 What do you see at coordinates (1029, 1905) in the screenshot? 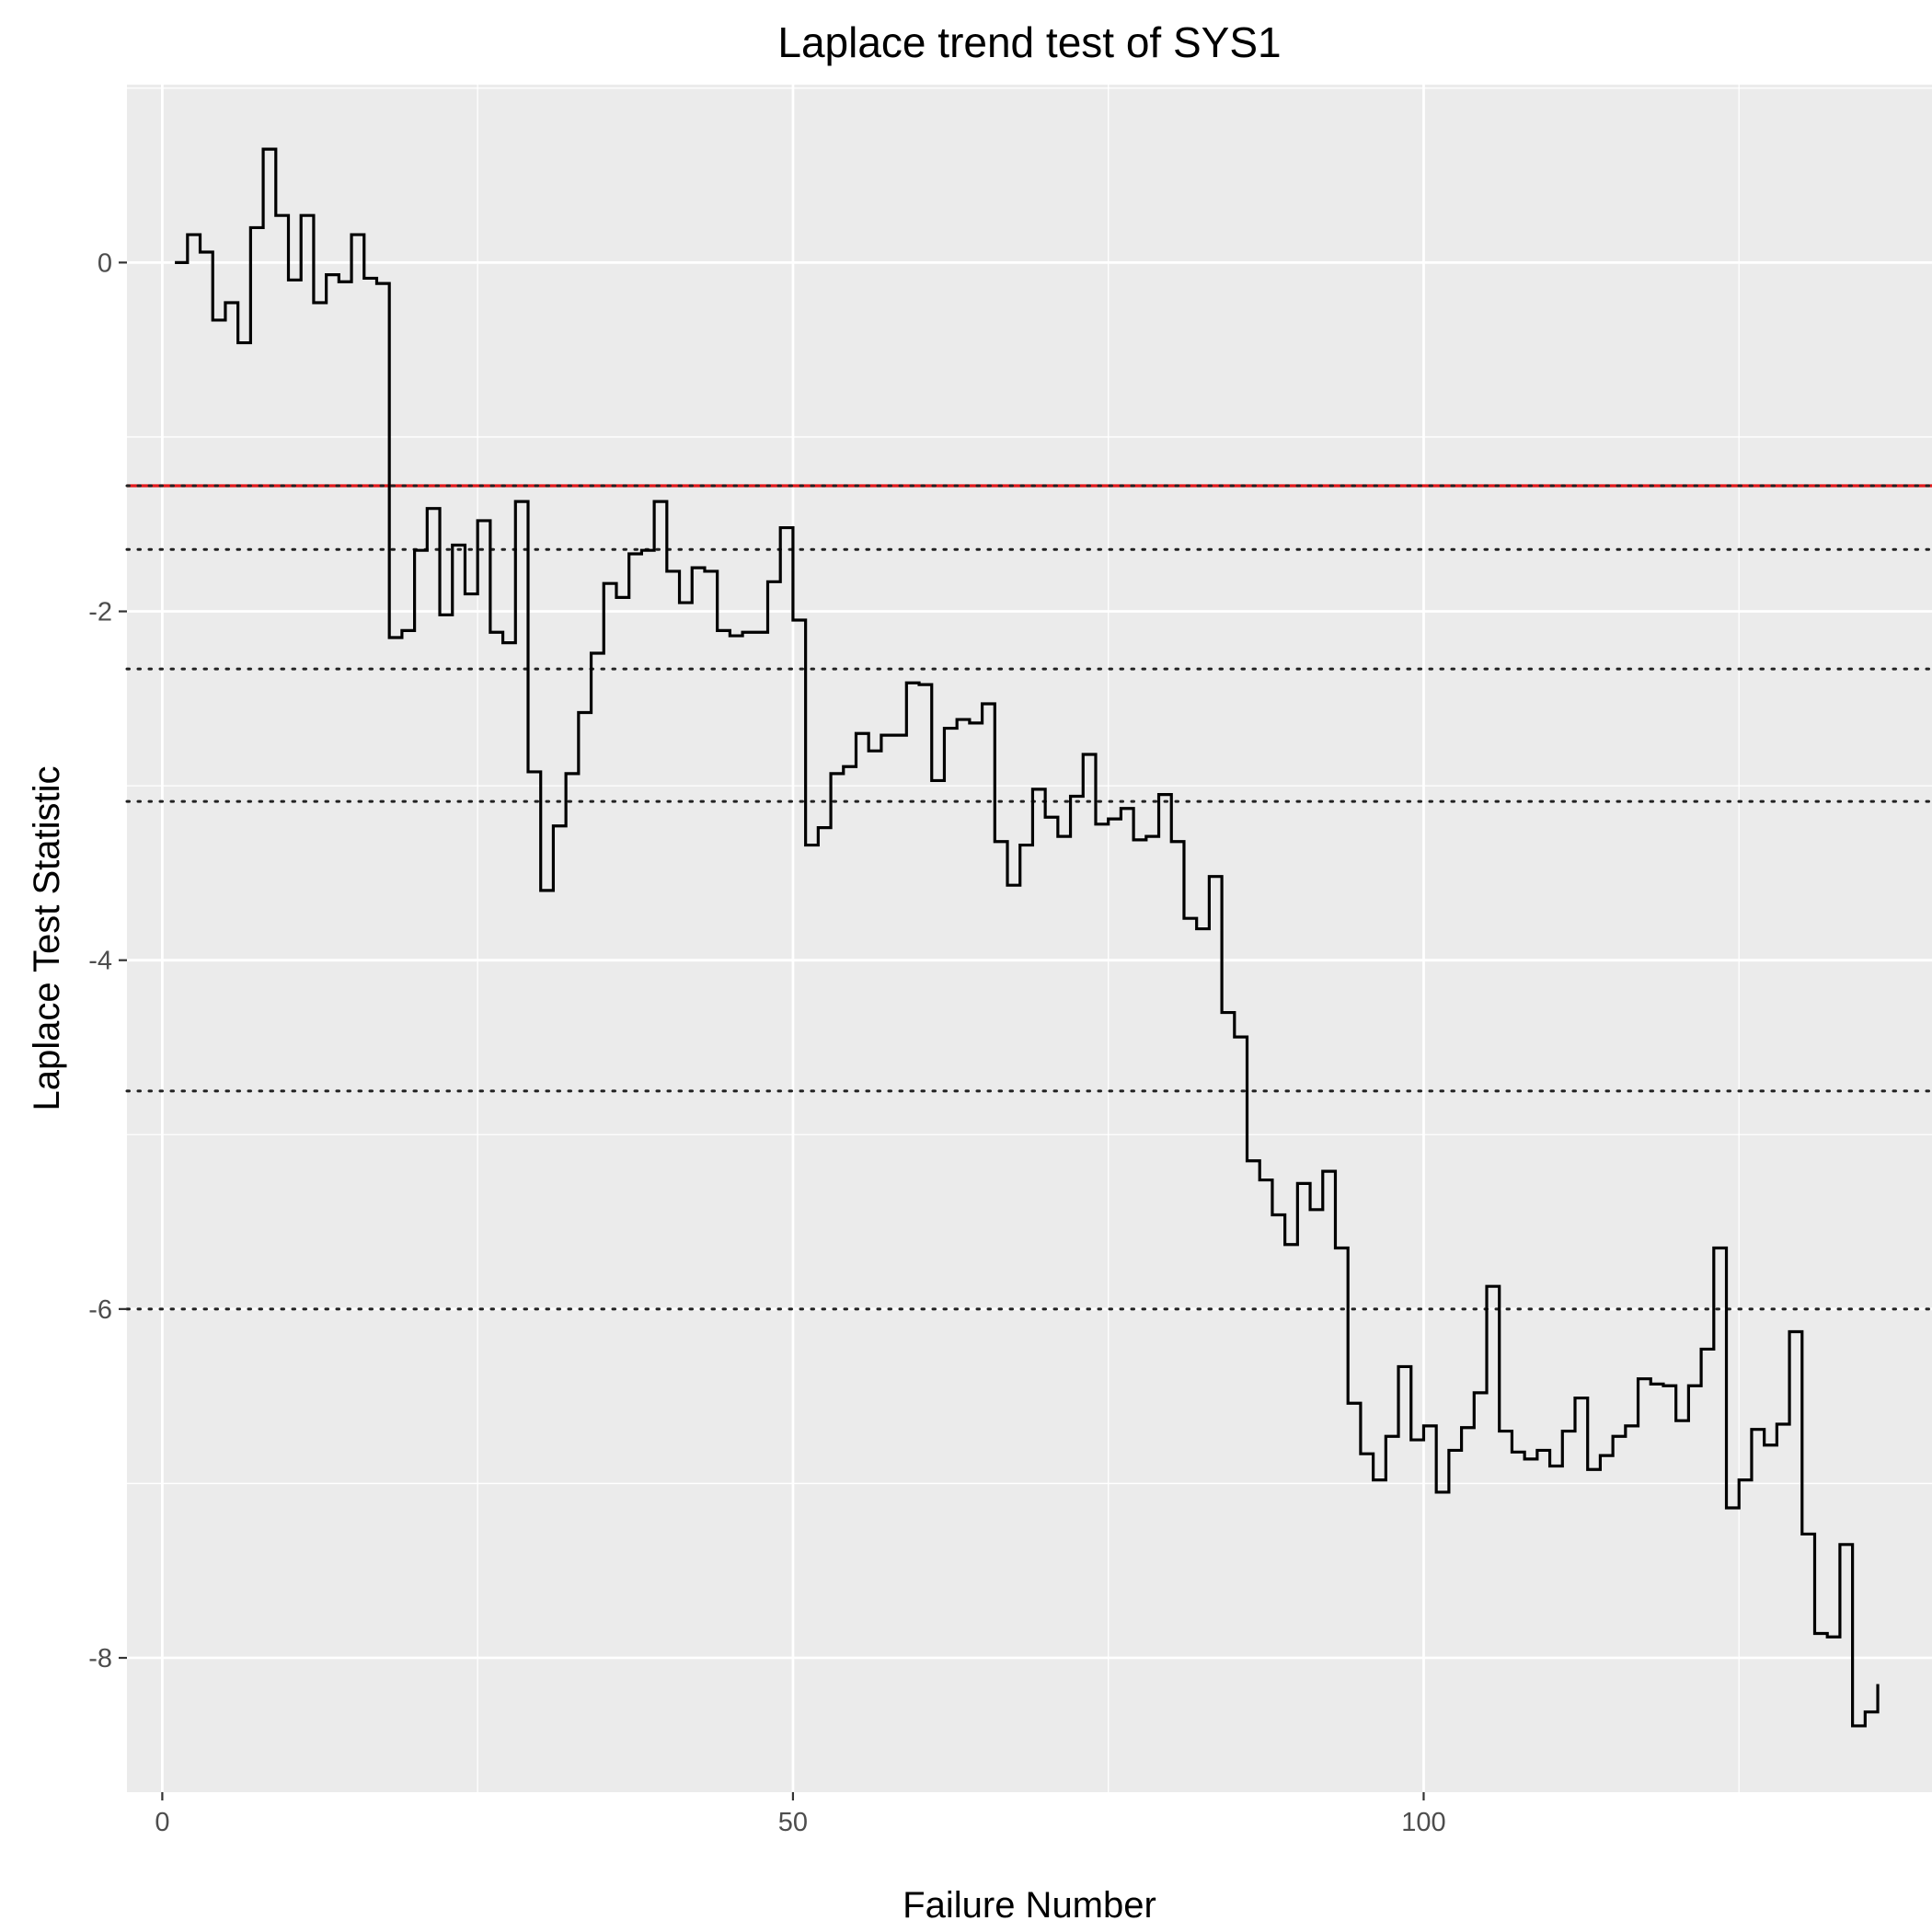
I see `x-axis-title: Failure Number` at bounding box center [1029, 1905].